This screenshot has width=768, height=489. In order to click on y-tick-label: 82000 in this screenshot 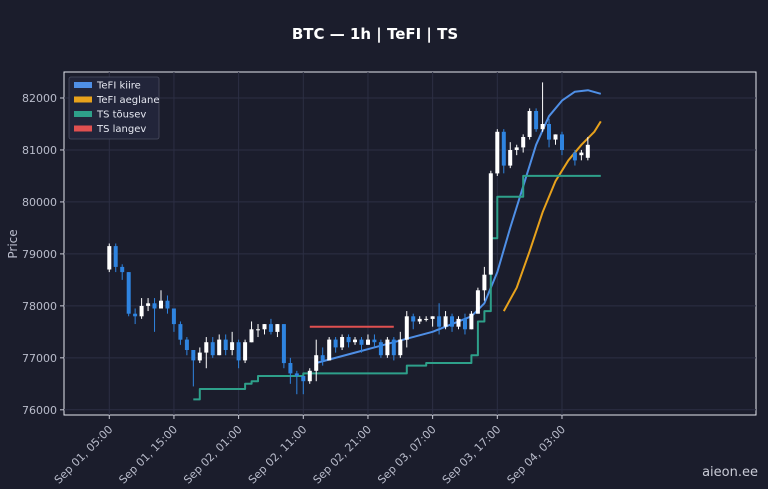, I will do `click(39, 98)`.